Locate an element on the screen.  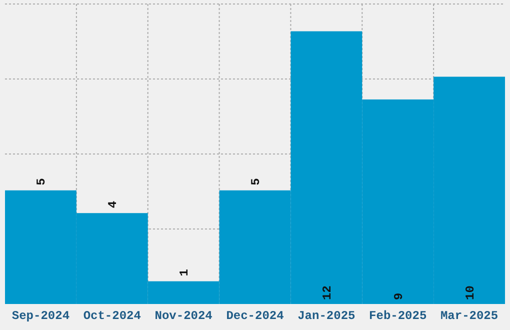
data-label: 9 is located at coordinates (399, 296).